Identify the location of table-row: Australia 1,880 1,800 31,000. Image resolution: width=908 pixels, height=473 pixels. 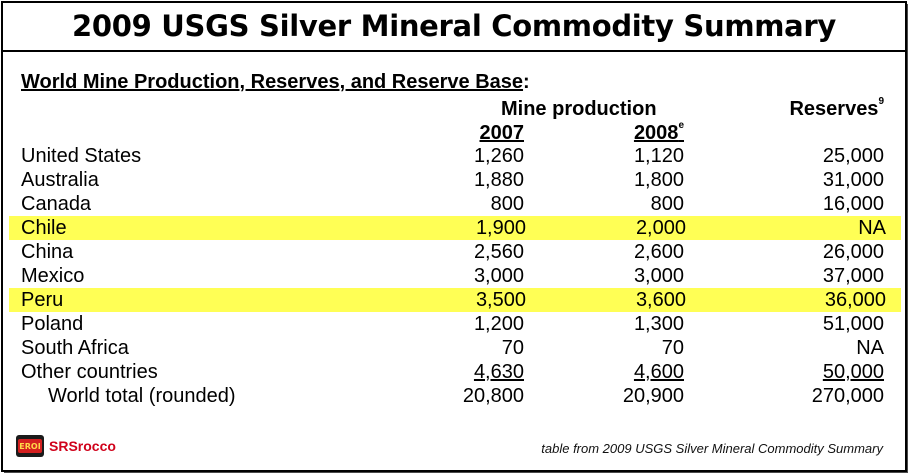
(454, 180).